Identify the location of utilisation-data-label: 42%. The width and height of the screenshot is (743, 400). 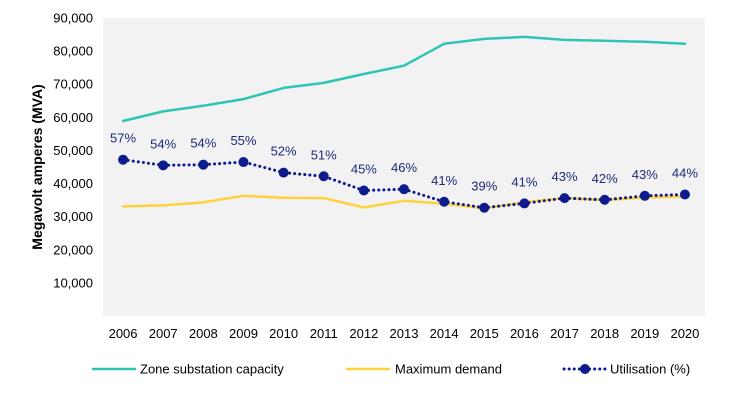
(605, 178).